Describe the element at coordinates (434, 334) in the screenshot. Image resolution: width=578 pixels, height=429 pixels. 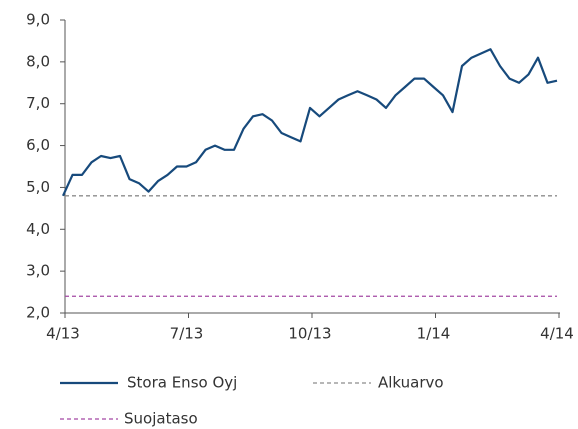
I see `x-tick-label: 1/14` at that location.